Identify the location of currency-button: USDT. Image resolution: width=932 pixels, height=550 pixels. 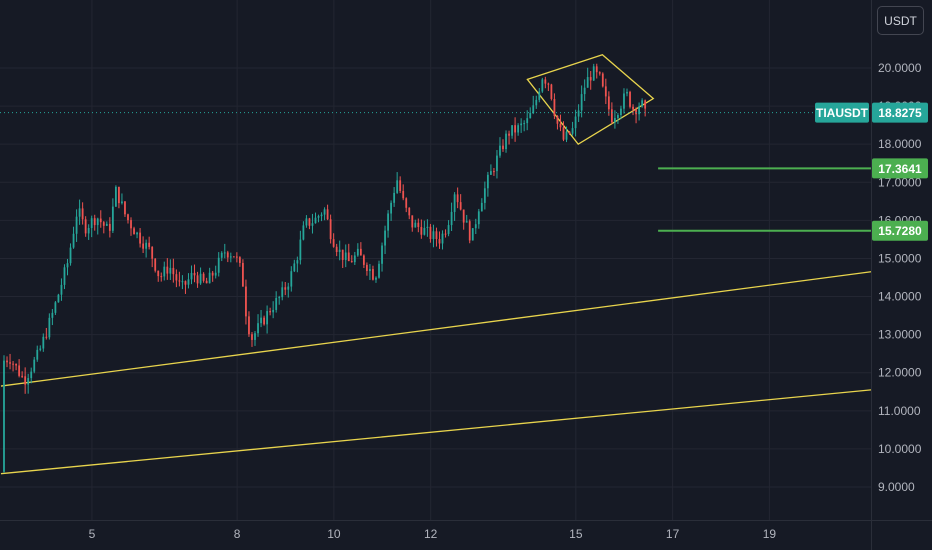
(900, 20).